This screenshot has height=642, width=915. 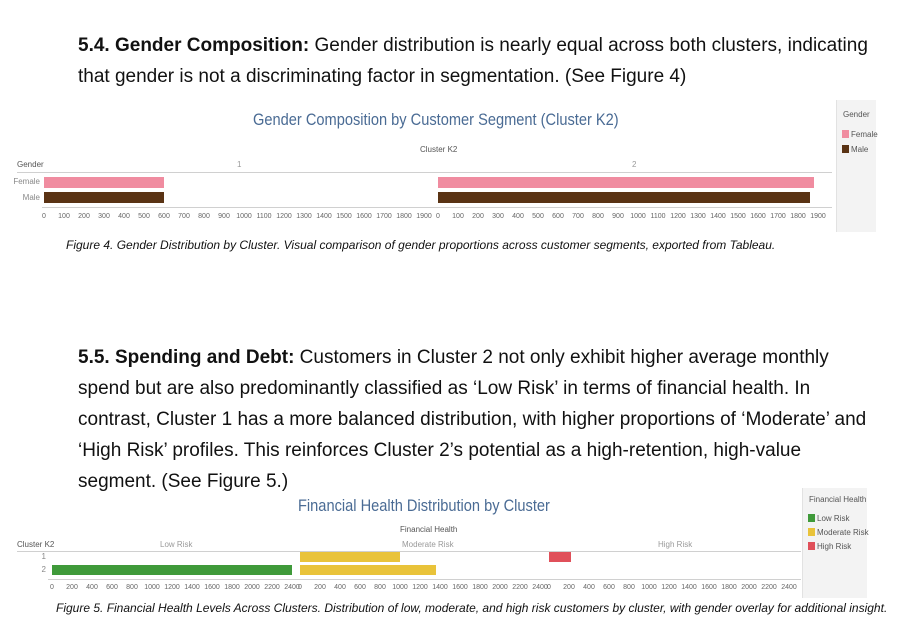 I want to click on x-tick-label: 1900, so click(x=424, y=216).